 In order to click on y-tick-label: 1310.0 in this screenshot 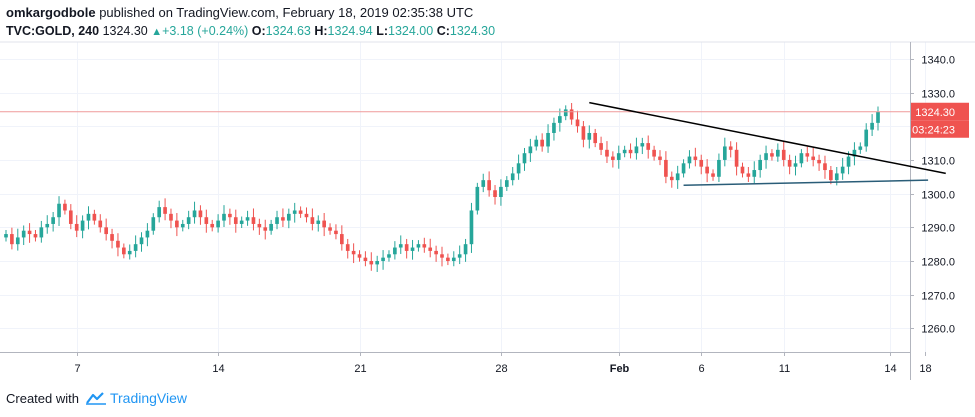, I will do `click(938, 162)`.